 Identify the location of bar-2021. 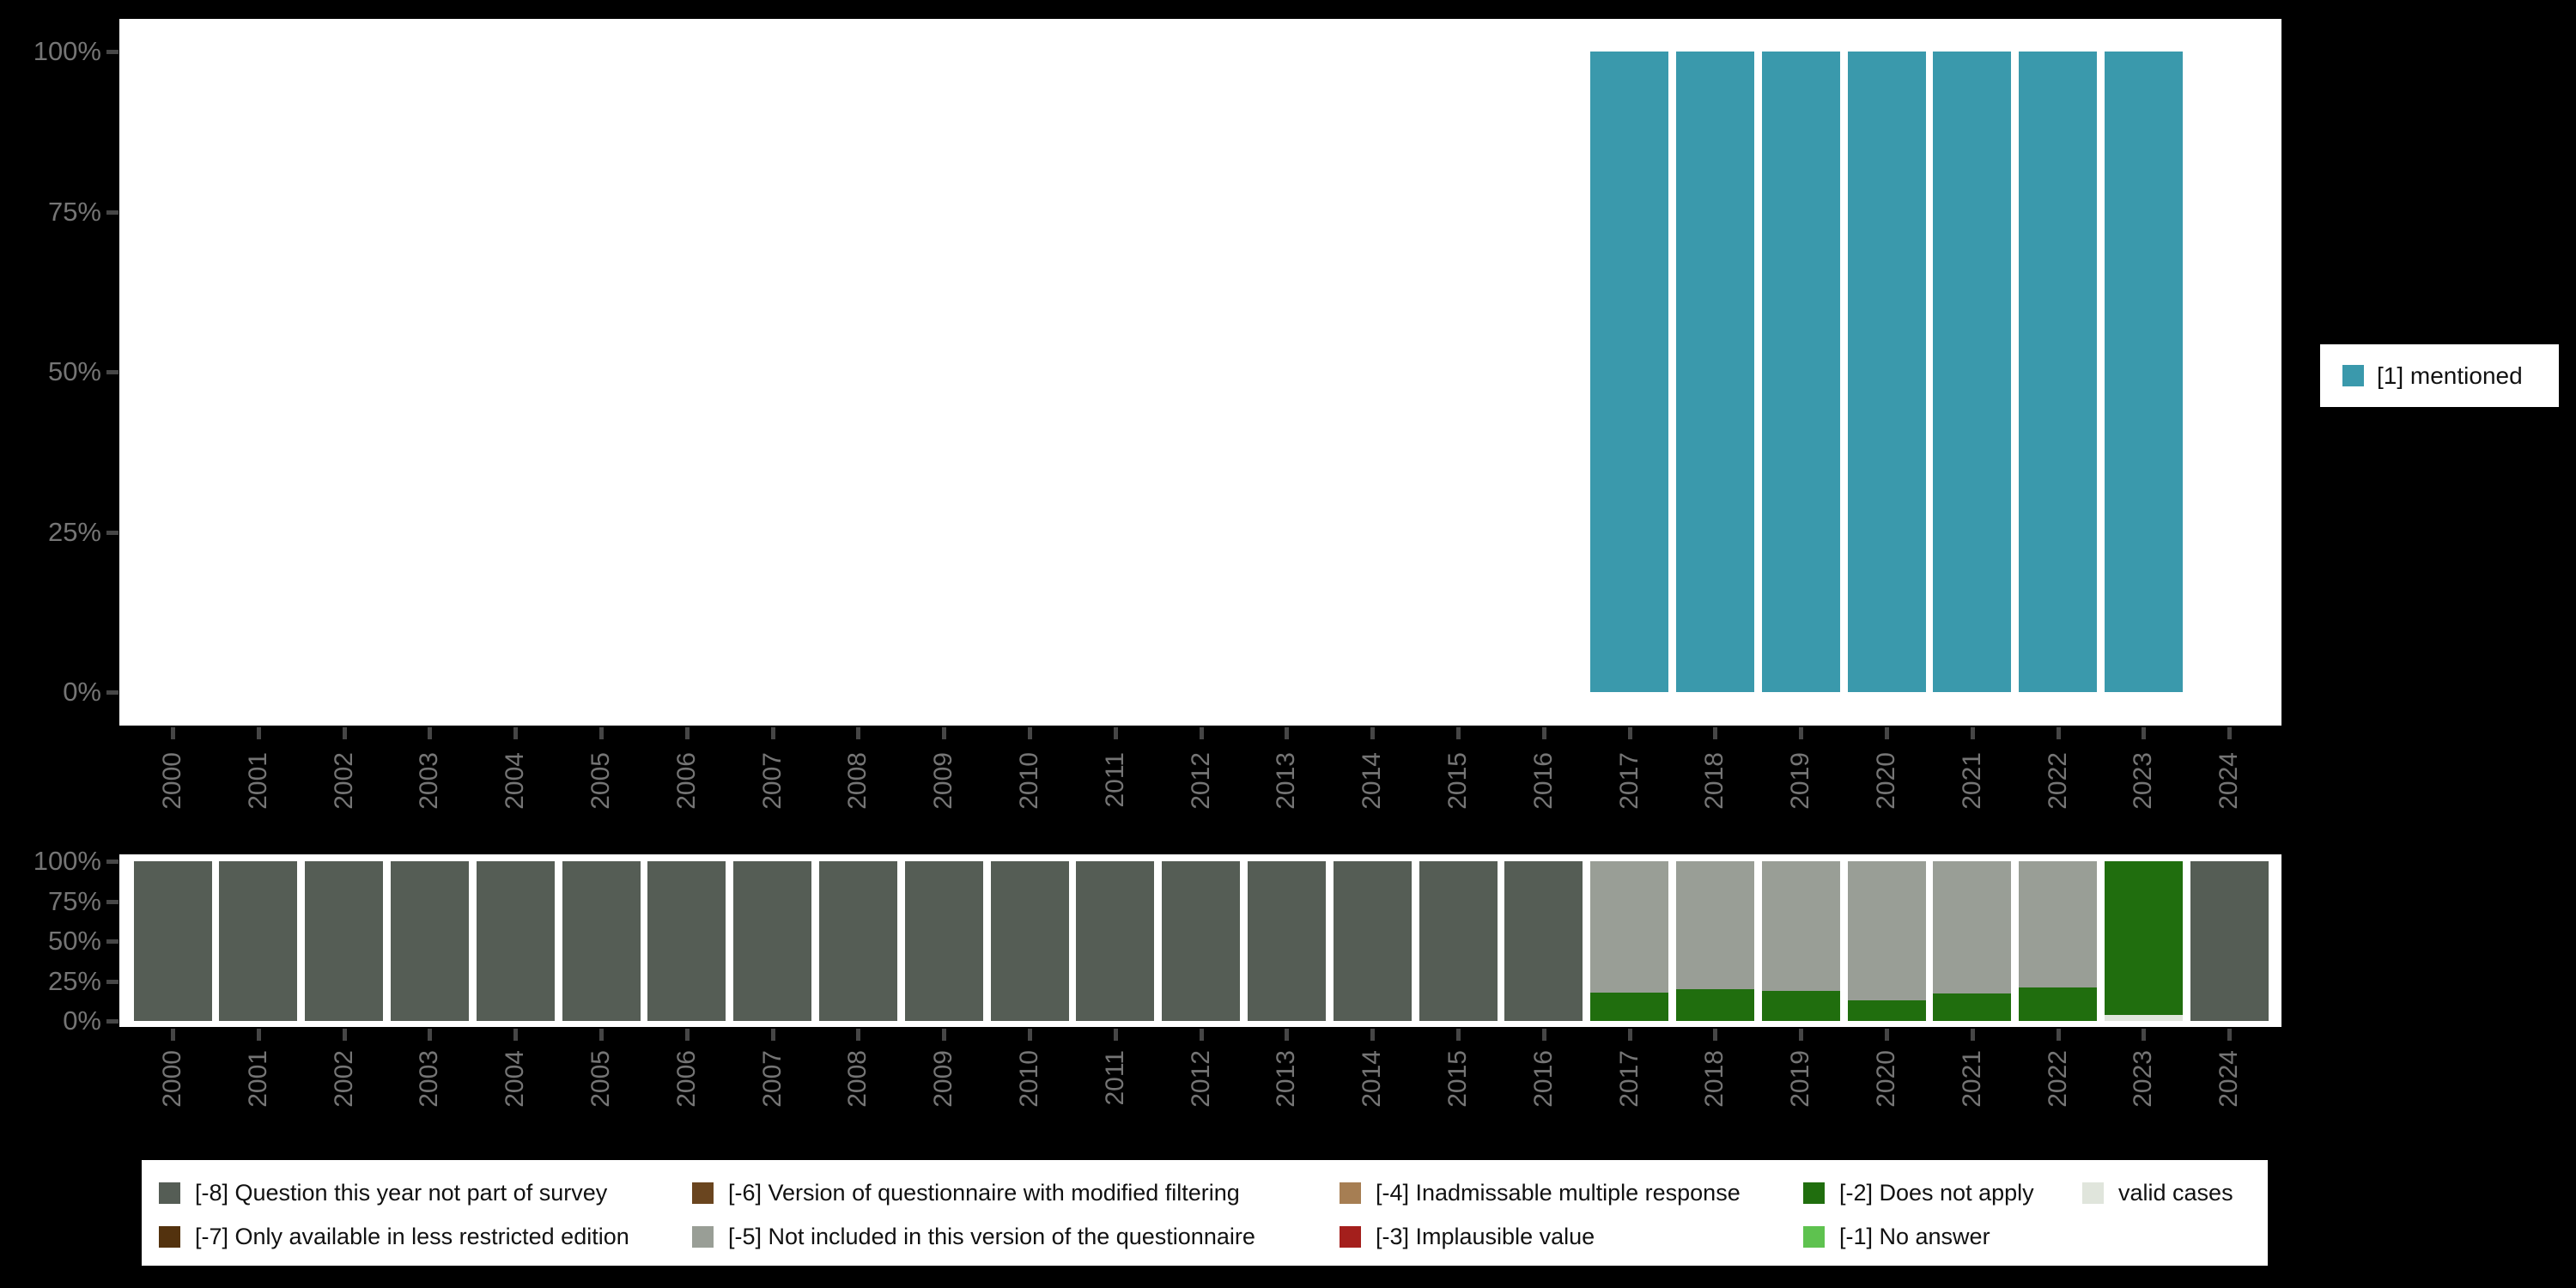
(1973, 372).